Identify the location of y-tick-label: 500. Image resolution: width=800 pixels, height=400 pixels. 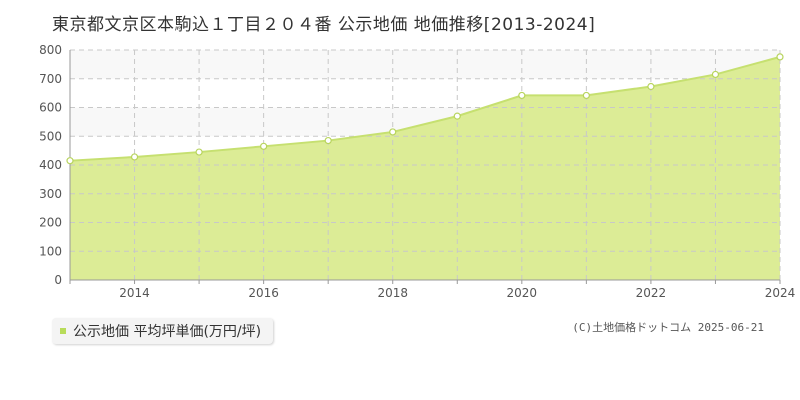
(50, 136).